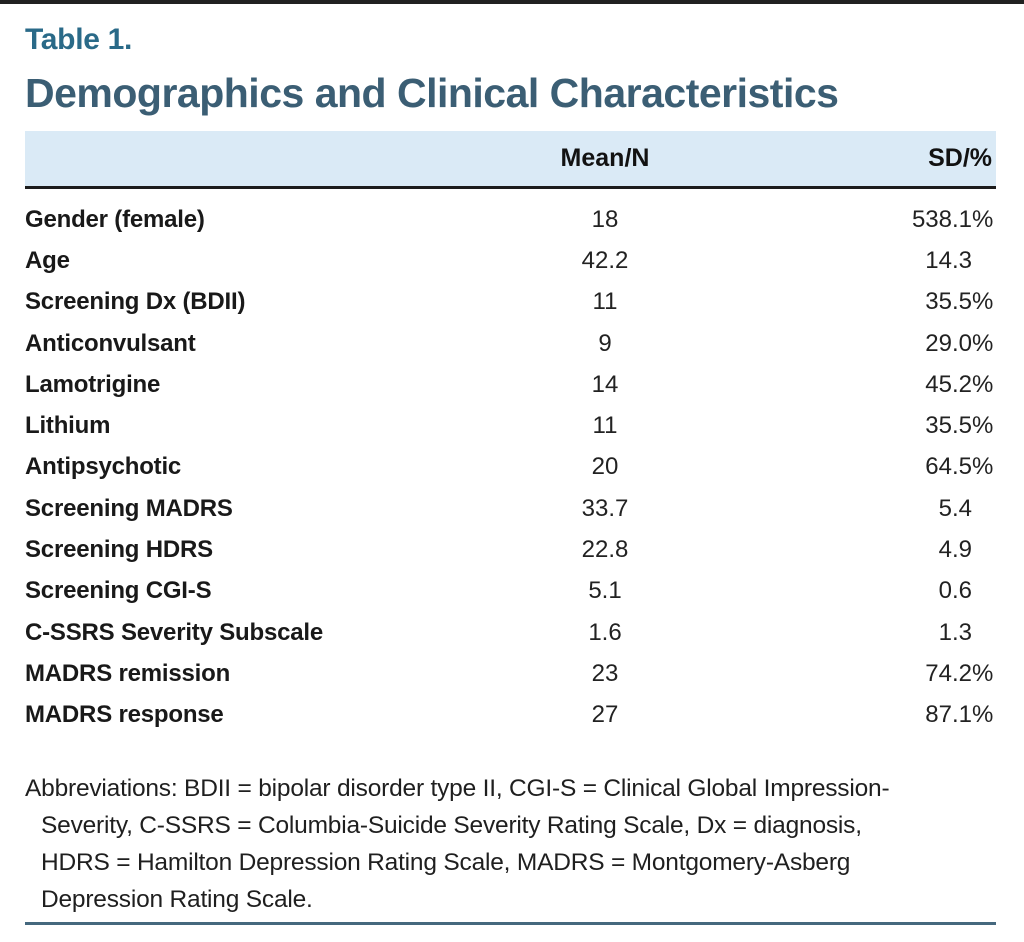  What do you see at coordinates (863, 385) in the screenshot?
I see `sd-value: 45.2%` at bounding box center [863, 385].